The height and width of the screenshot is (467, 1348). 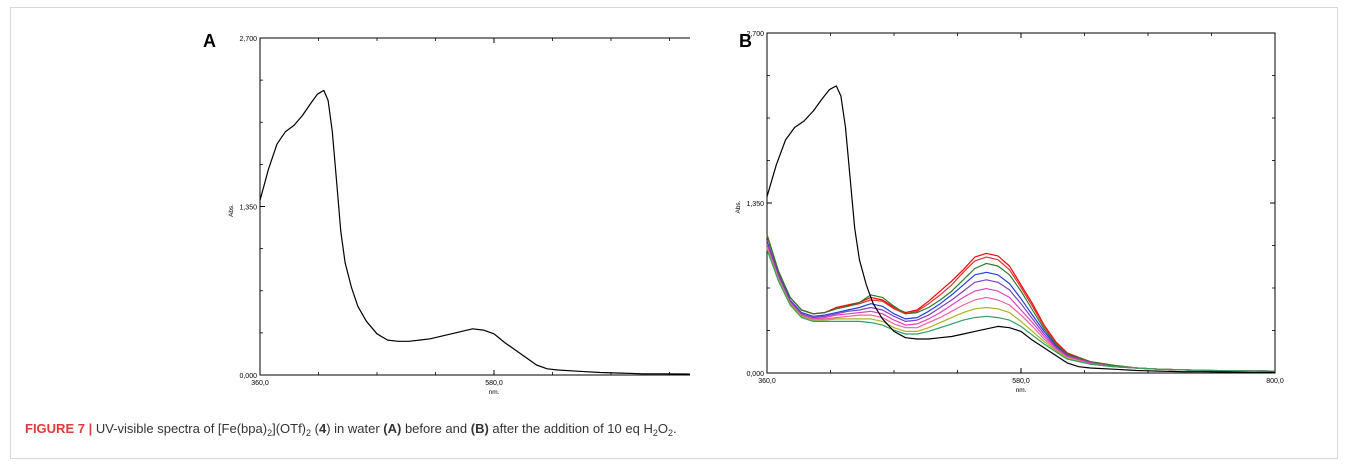 What do you see at coordinates (322, 428) in the screenshot?
I see `caption-compound: 4` at bounding box center [322, 428].